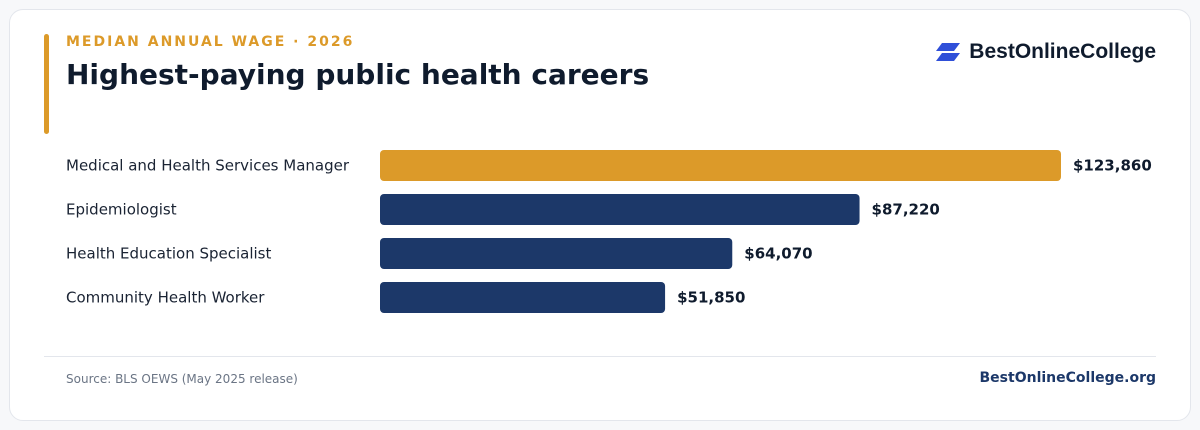  What do you see at coordinates (1112, 166) in the screenshot?
I see `value-label: $123,860` at bounding box center [1112, 166].